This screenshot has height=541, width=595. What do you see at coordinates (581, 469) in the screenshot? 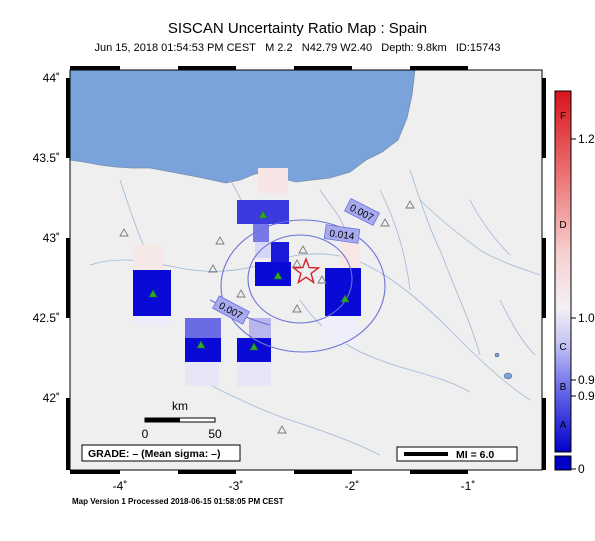
I see `colorbar-value: 0` at bounding box center [581, 469].